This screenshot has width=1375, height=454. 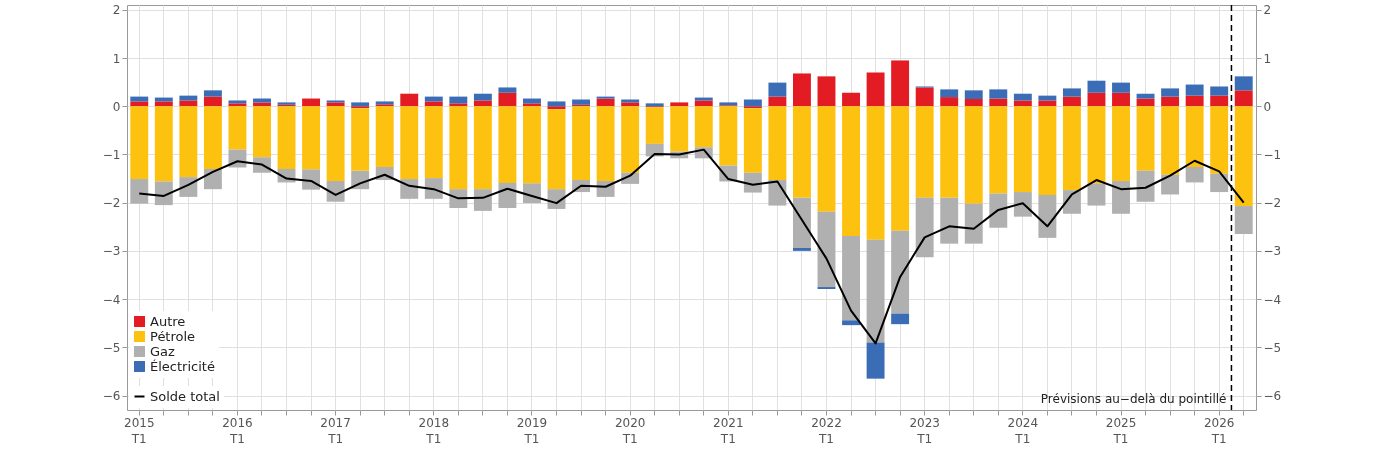 I want to click on y2-tick-label: −1, so click(x=1272, y=154).